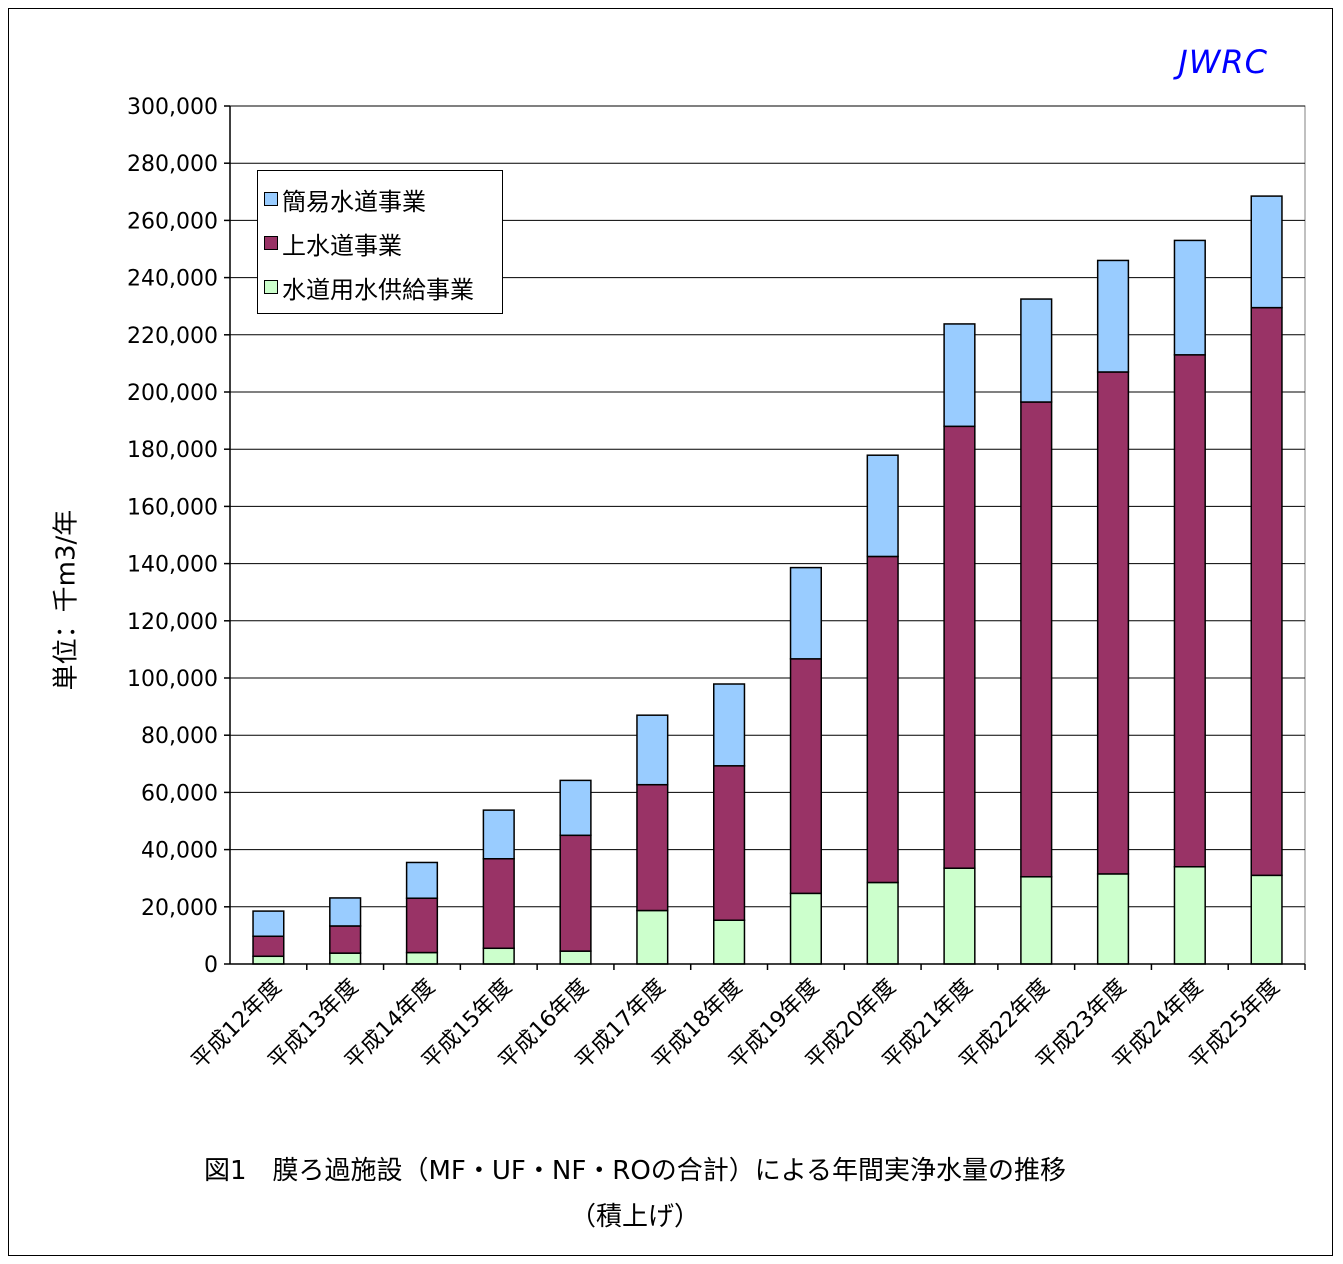 This screenshot has width=1343, height=1264. What do you see at coordinates (179, 851) in the screenshot?
I see `y-tick-label: 40,000` at bounding box center [179, 851].